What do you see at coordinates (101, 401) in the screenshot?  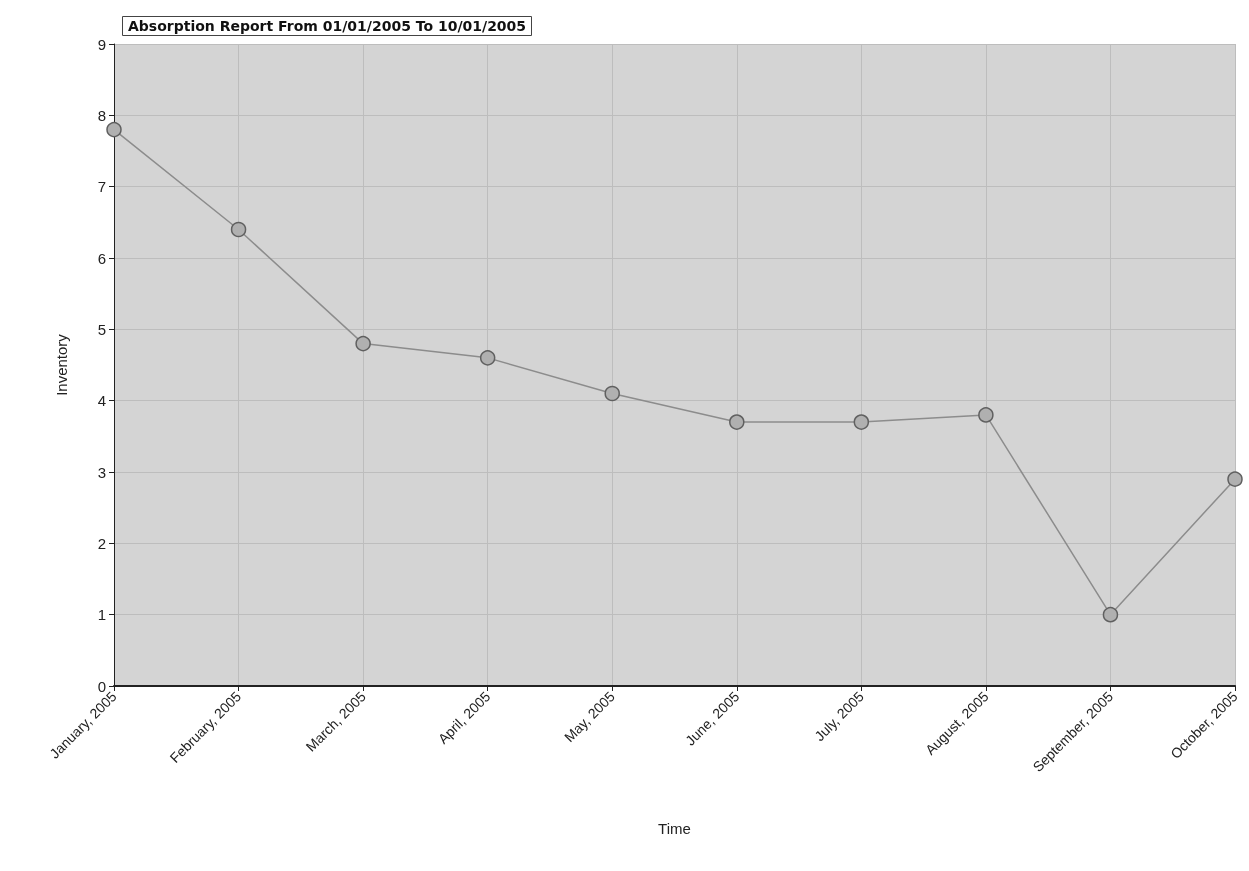 I see `y-tick-label: 4` at bounding box center [101, 401].